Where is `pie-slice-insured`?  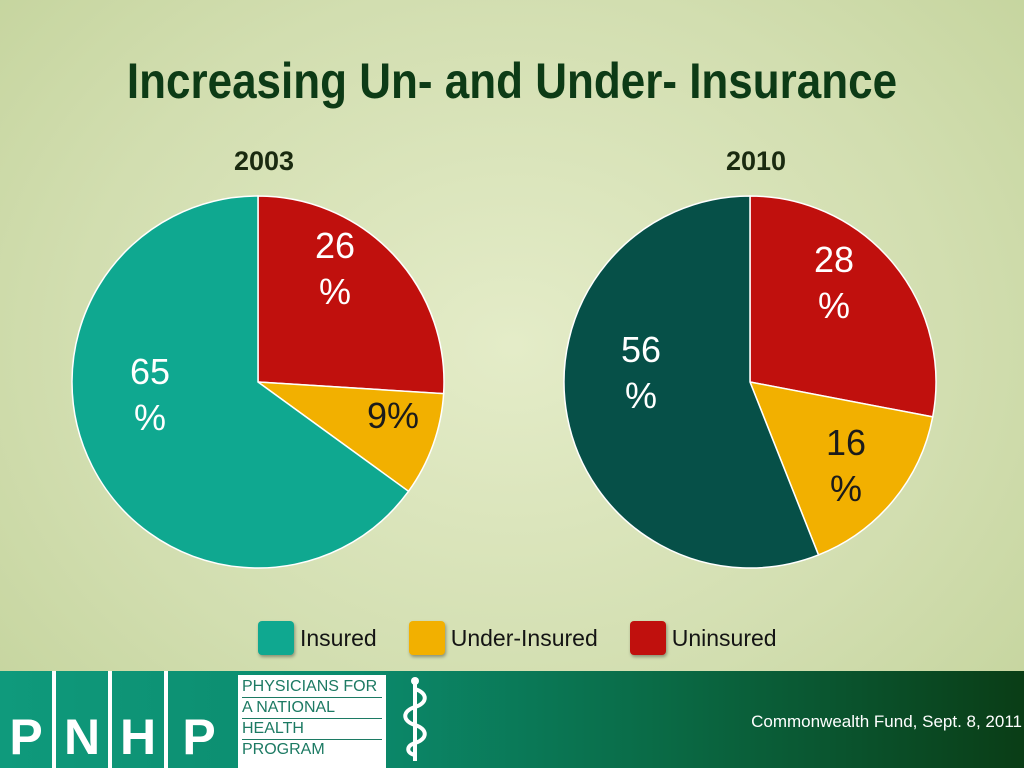
pie-slice-insured is located at coordinates (691, 382).